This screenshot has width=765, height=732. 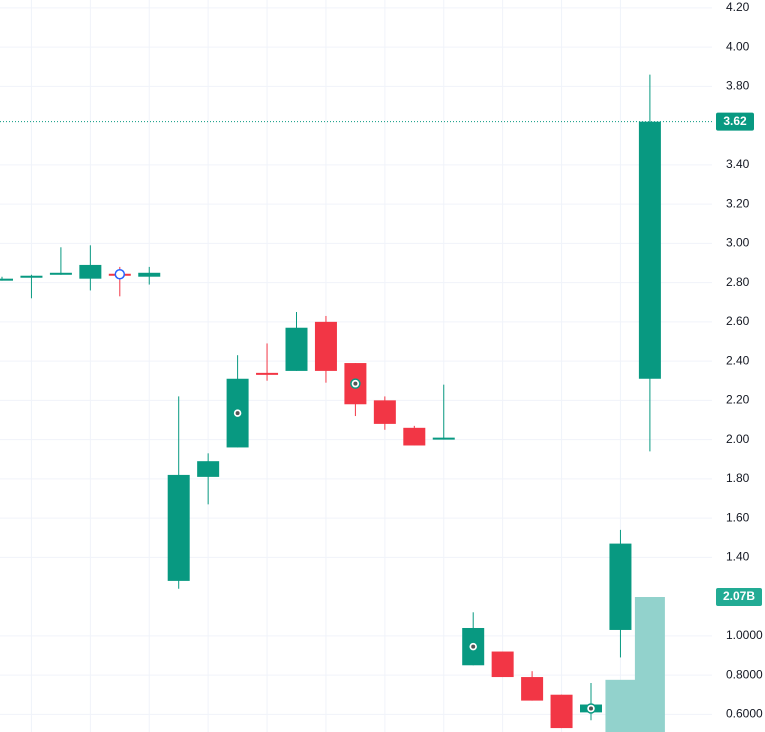 I want to click on last-price-label: 3.62, so click(x=735, y=121).